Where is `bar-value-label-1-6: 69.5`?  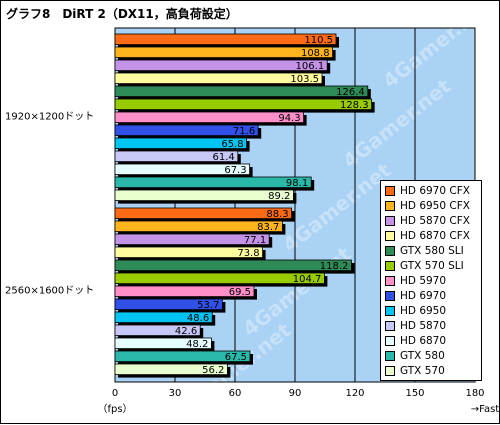 bar-value-label-1-6: 69.5 is located at coordinates (240, 292).